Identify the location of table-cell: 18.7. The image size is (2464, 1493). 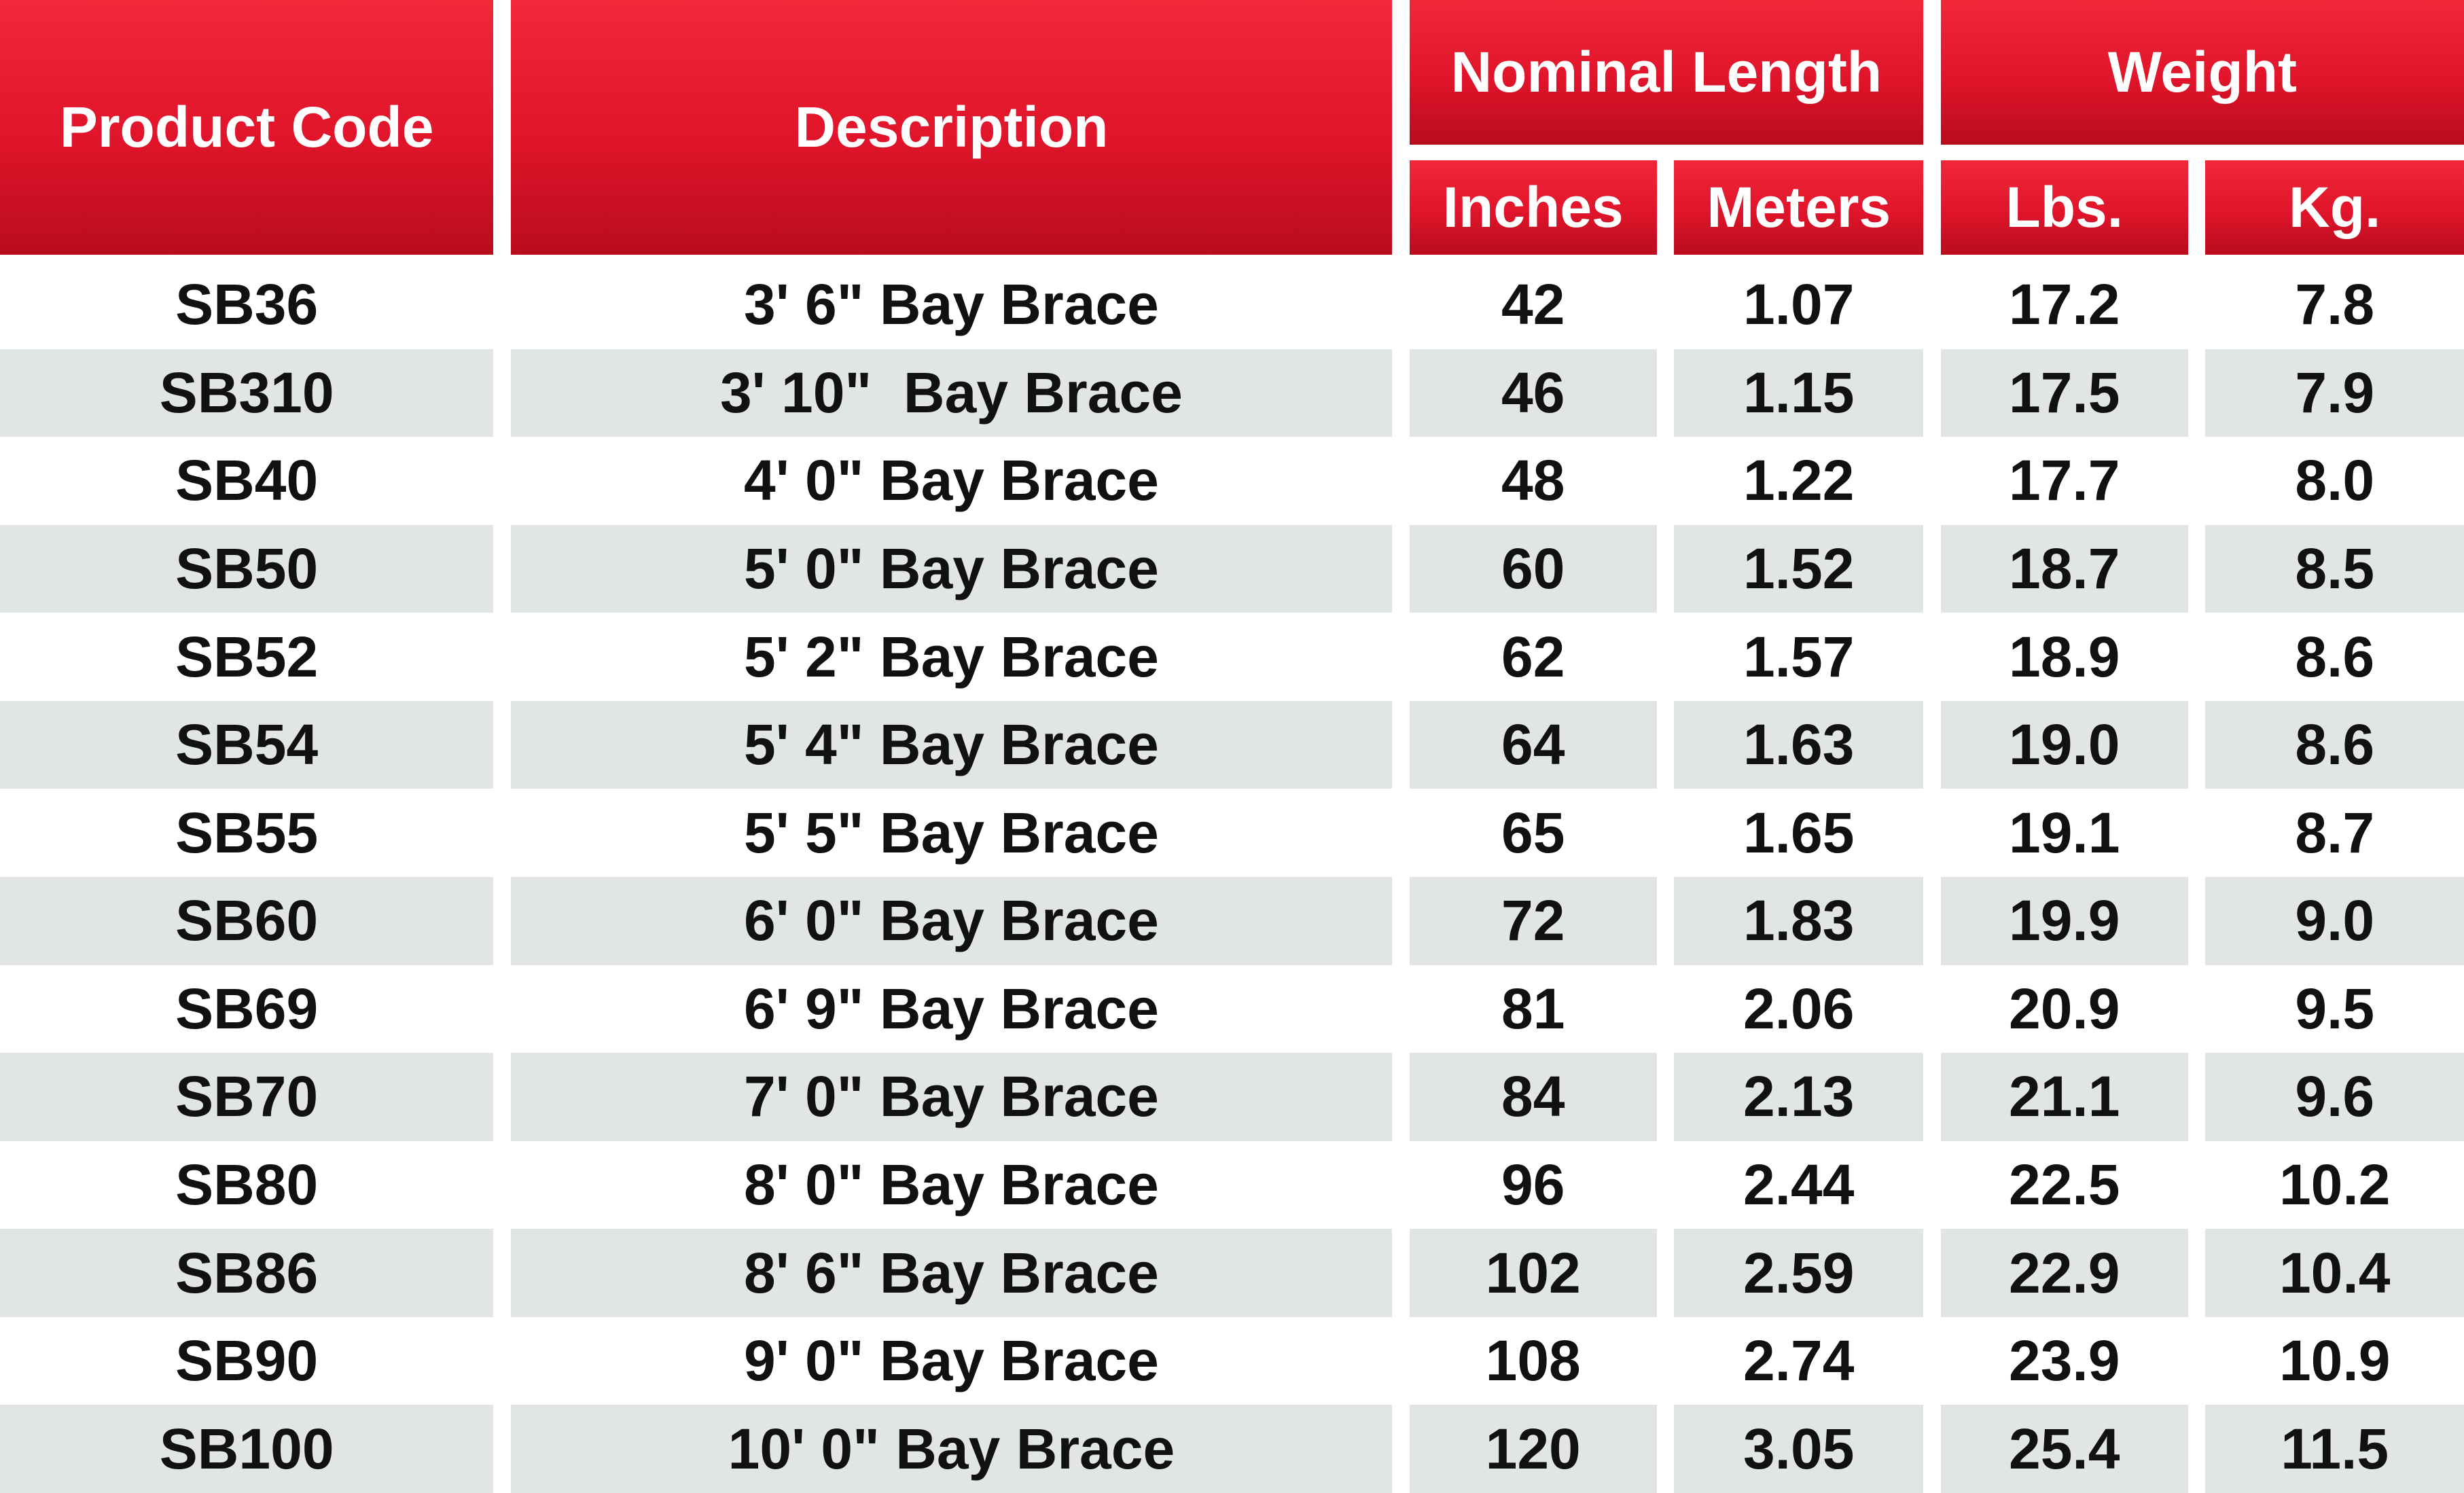
(2064, 568).